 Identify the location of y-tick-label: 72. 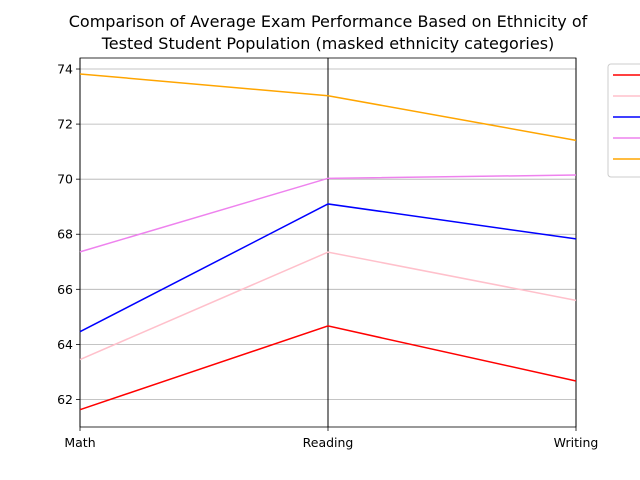
(65, 124).